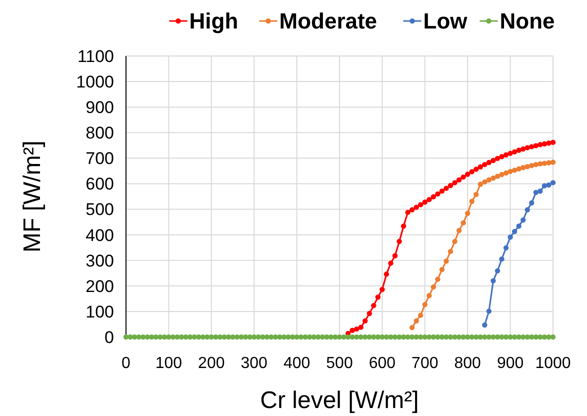 This screenshot has width=587, height=416. I want to click on y-tick-label: 300, so click(100, 260).